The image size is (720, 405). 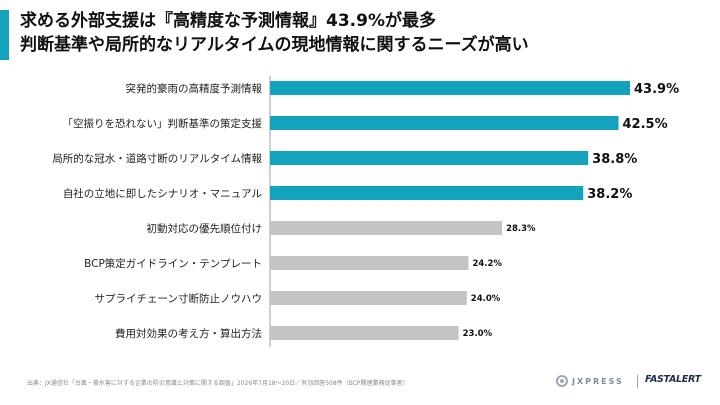 What do you see at coordinates (645, 124) in the screenshot?
I see `data-label: 42.5%` at bounding box center [645, 124].